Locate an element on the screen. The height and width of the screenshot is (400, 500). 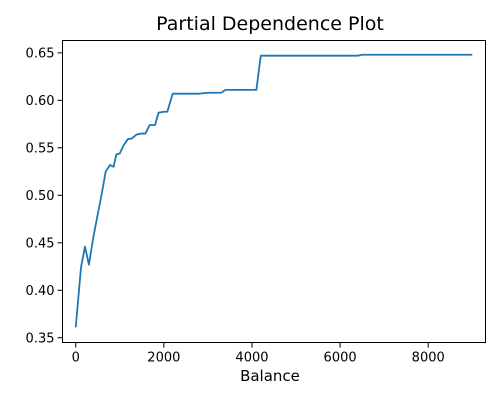
y-tick-label: 0.55 is located at coordinates (40, 148).